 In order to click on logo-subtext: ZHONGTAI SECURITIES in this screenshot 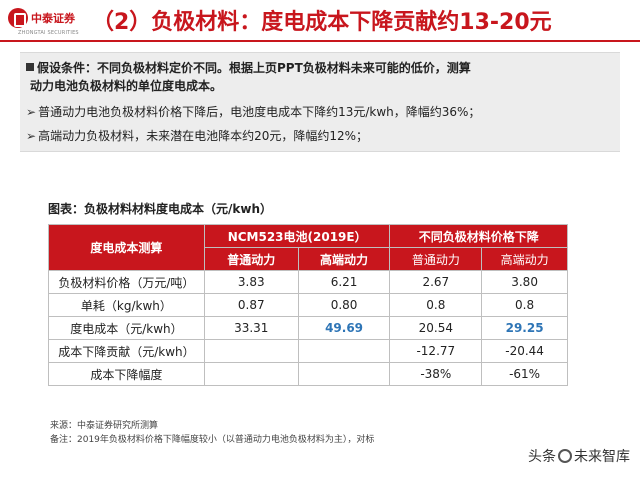, I will do `click(48, 33)`.